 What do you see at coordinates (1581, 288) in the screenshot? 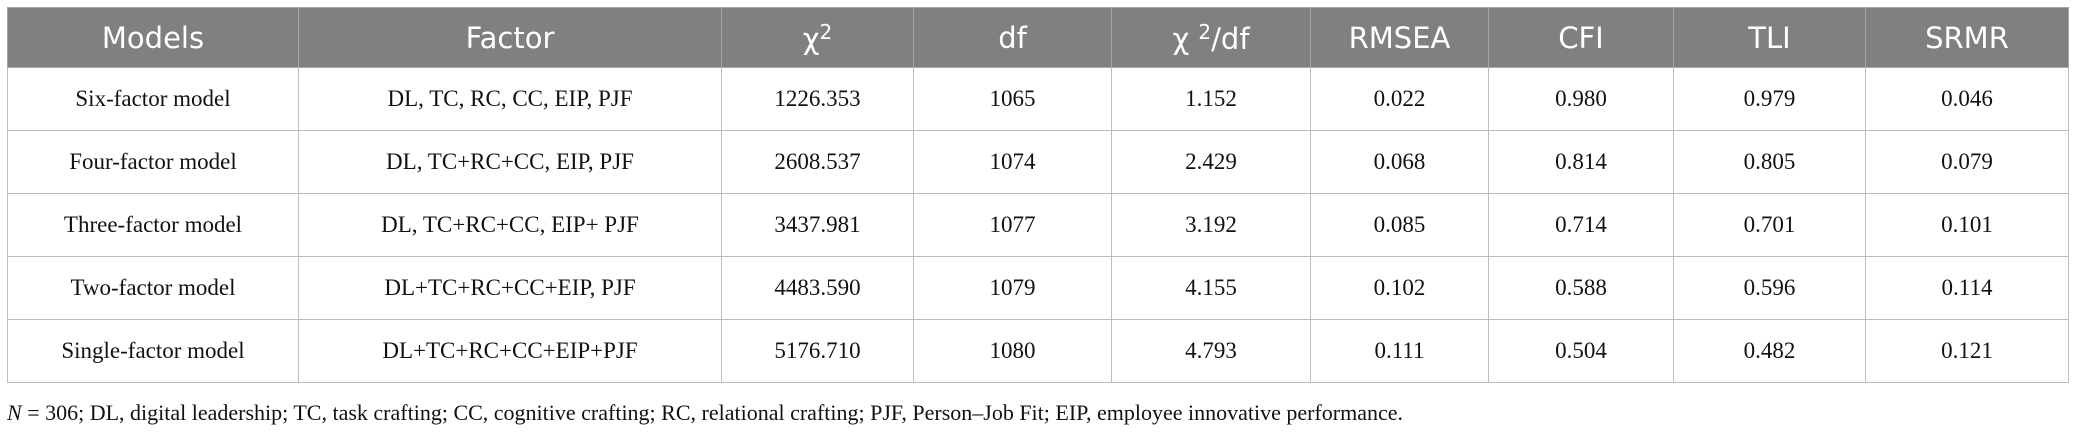
I see `table-cell: 0.588` at bounding box center [1581, 288].